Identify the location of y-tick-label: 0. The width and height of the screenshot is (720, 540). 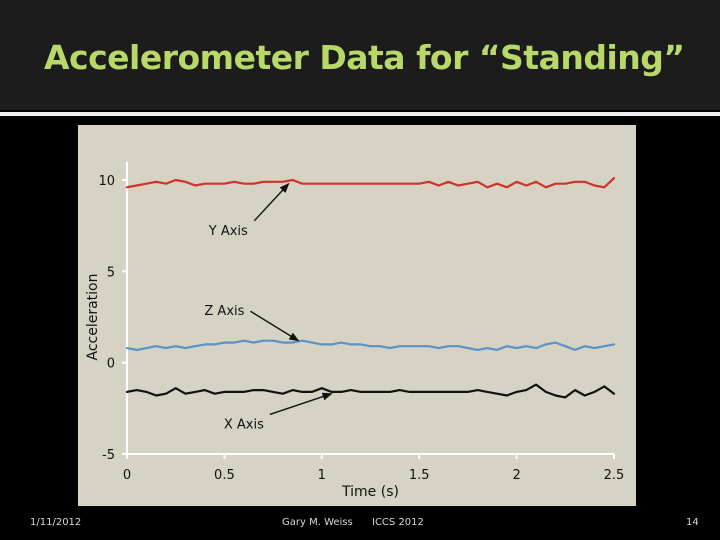
(111, 364).